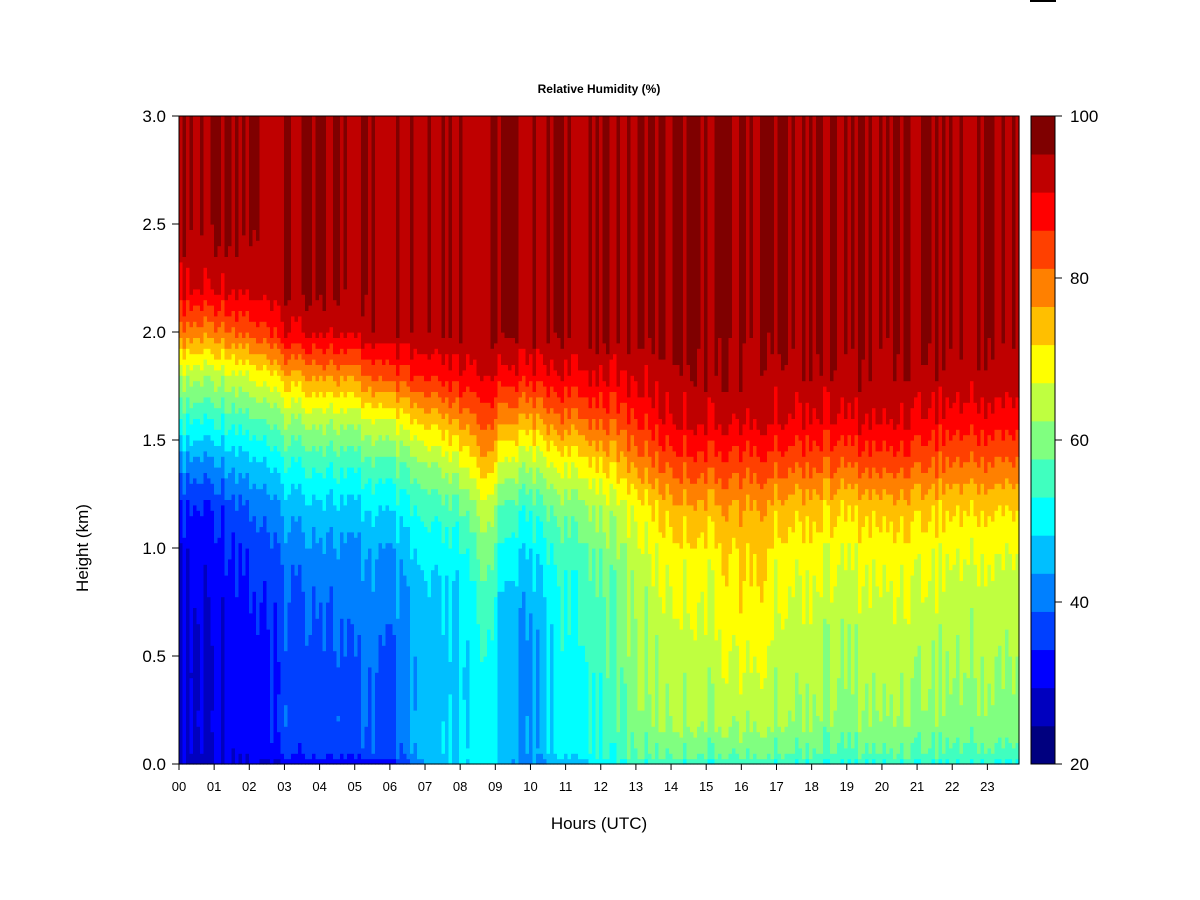  Describe the element at coordinates (599, 89) in the screenshot. I see `chart-title: Relative Humidity (%)` at that location.